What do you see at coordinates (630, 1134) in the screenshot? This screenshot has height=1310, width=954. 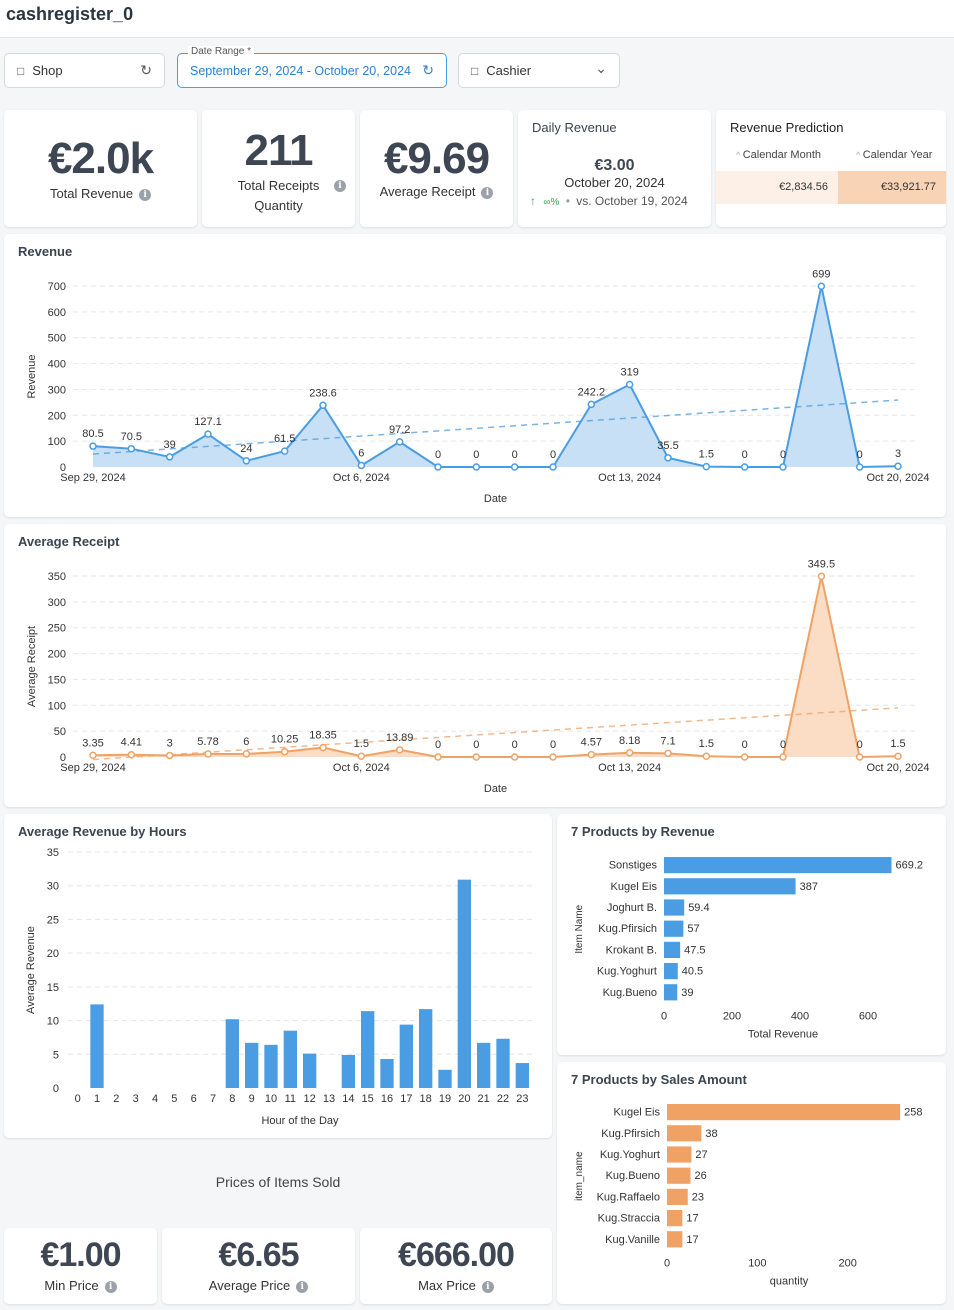 I see `category-label: Kug.Pfirsich` at bounding box center [630, 1134].